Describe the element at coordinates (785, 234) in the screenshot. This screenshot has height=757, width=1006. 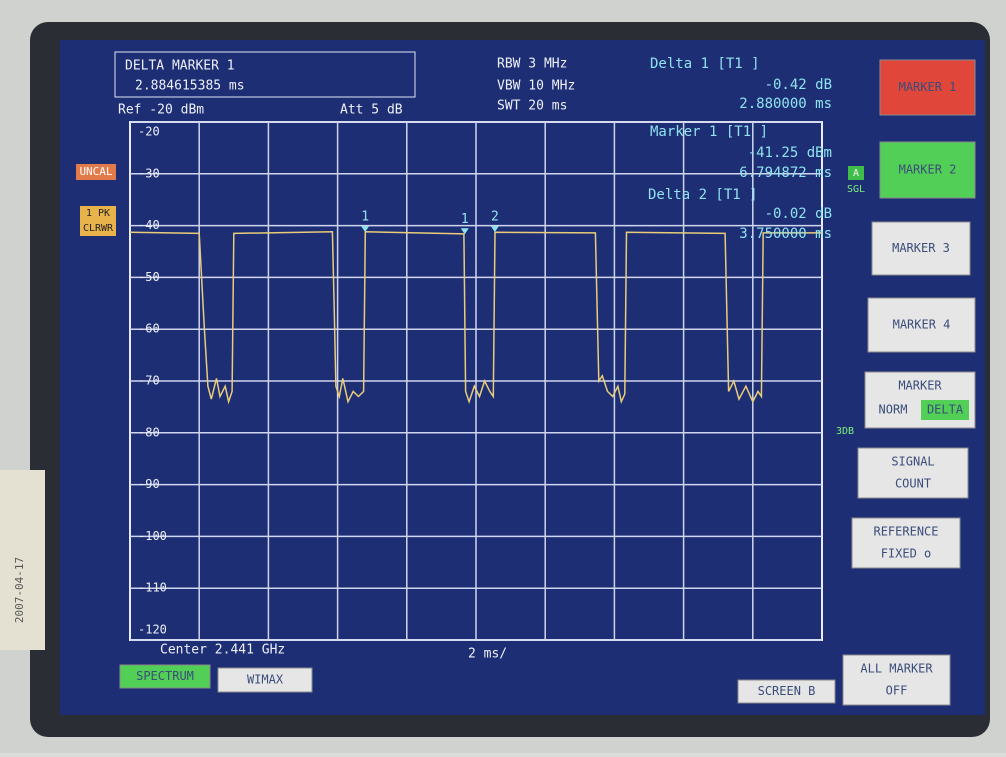
I see `readout-time: 3.750000 ms` at that location.